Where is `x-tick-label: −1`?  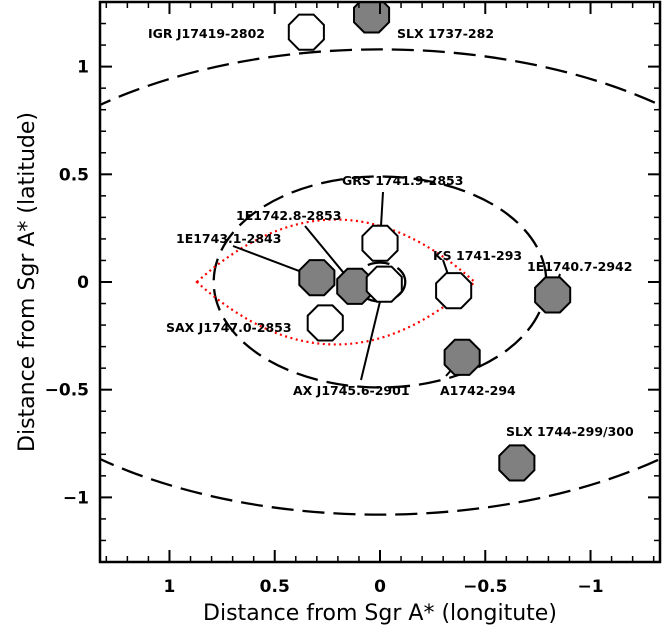 x-tick-label: −1 is located at coordinates (590, 587).